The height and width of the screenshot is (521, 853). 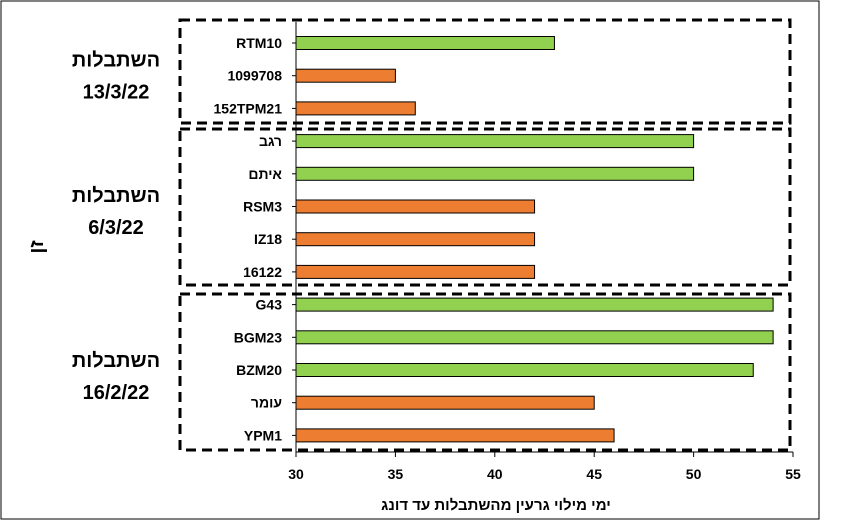 What do you see at coordinates (254, 76) in the screenshot?
I see `category-label: 1099708` at bounding box center [254, 76].